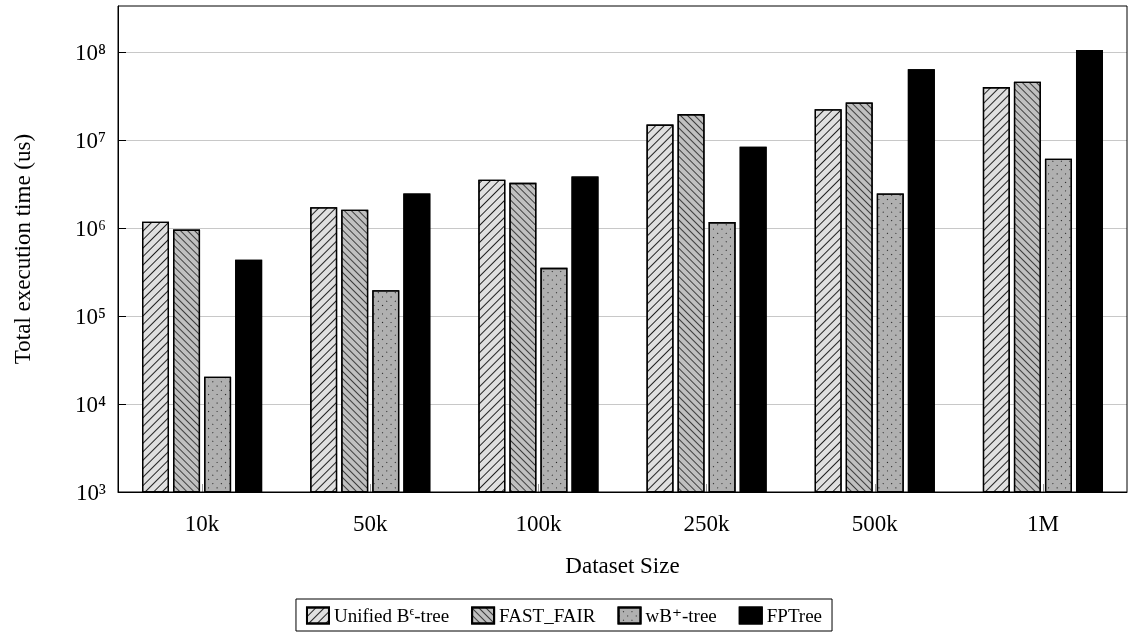  What do you see at coordinates (1042, 523) in the screenshot?
I see `x-tick-label: 1M` at bounding box center [1042, 523].